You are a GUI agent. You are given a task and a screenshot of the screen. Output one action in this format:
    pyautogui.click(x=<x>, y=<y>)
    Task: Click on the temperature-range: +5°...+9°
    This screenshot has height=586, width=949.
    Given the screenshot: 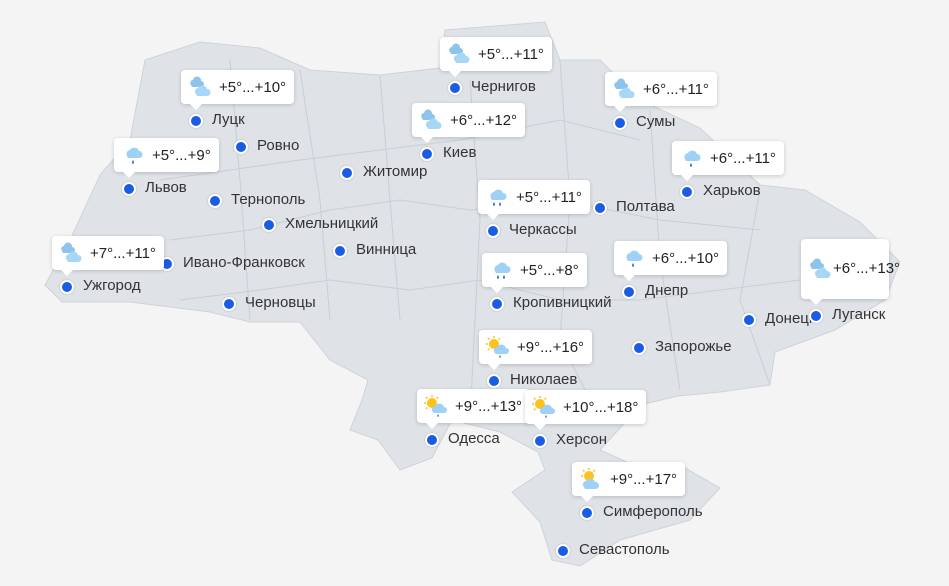 What is the action you would take?
    pyautogui.click(x=181, y=155)
    